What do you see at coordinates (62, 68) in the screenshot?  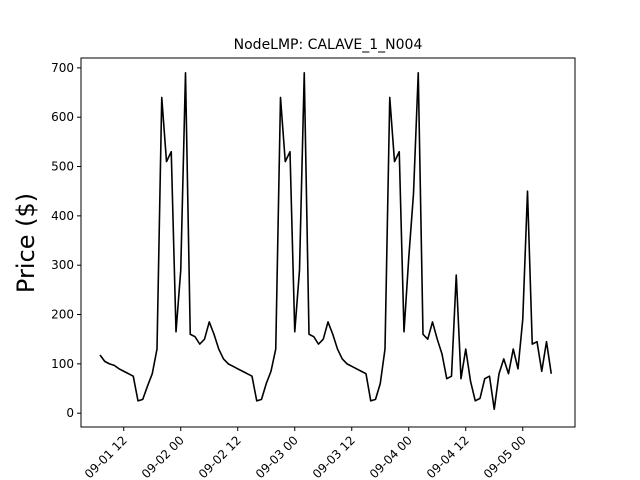 I see `y-tick-label: 700` at bounding box center [62, 68].